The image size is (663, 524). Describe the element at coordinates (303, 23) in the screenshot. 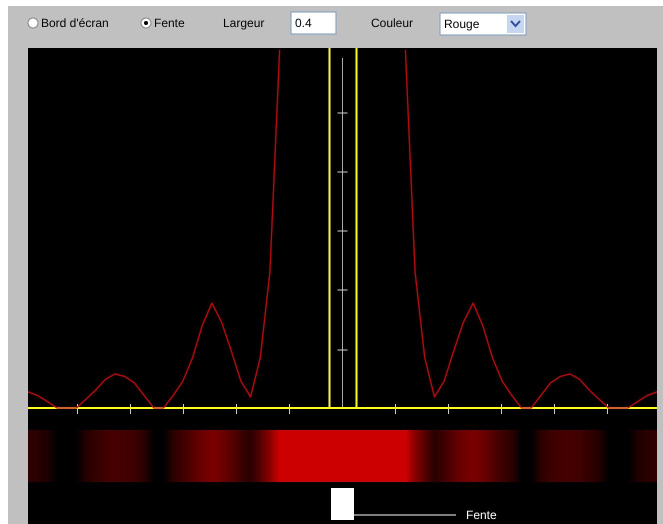

I see `text: 0.4` at that location.